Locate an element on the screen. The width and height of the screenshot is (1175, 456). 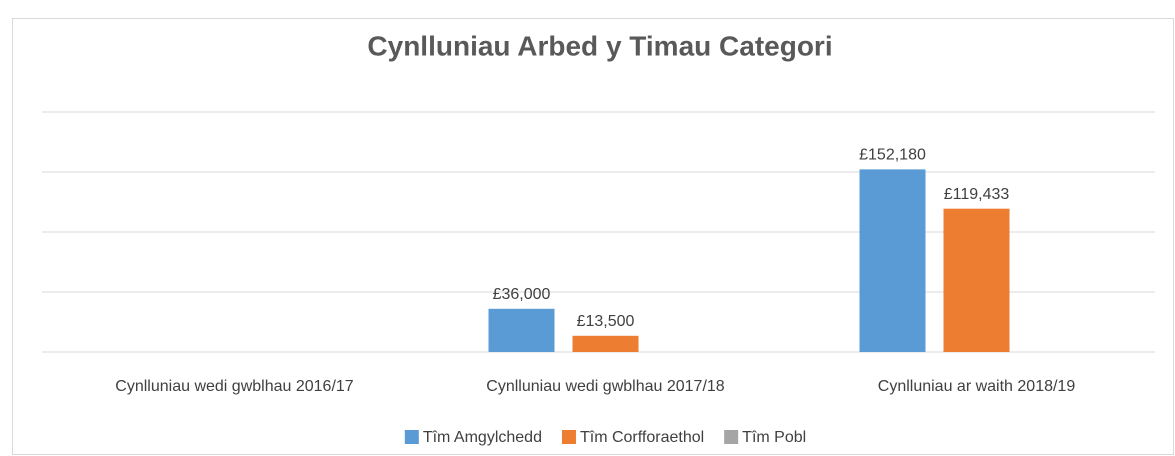
chart-title: Cynlluniau Arbed y Timau Categori is located at coordinates (599, 45).